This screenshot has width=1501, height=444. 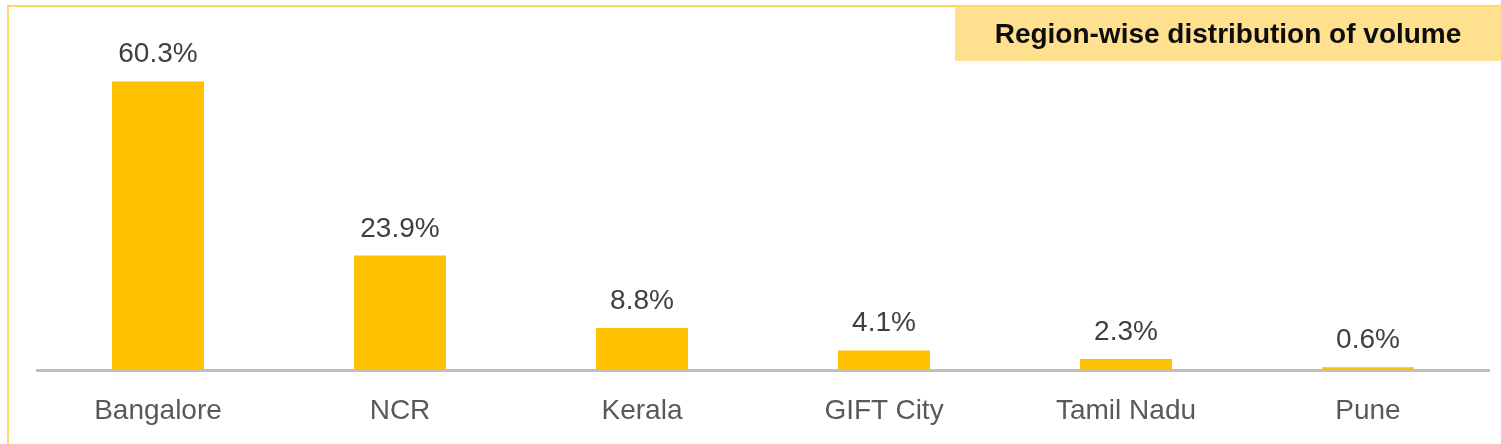 What do you see at coordinates (1368, 409) in the screenshot?
I see `x-tick-label: Pune` at bounding box center [1368, 409].